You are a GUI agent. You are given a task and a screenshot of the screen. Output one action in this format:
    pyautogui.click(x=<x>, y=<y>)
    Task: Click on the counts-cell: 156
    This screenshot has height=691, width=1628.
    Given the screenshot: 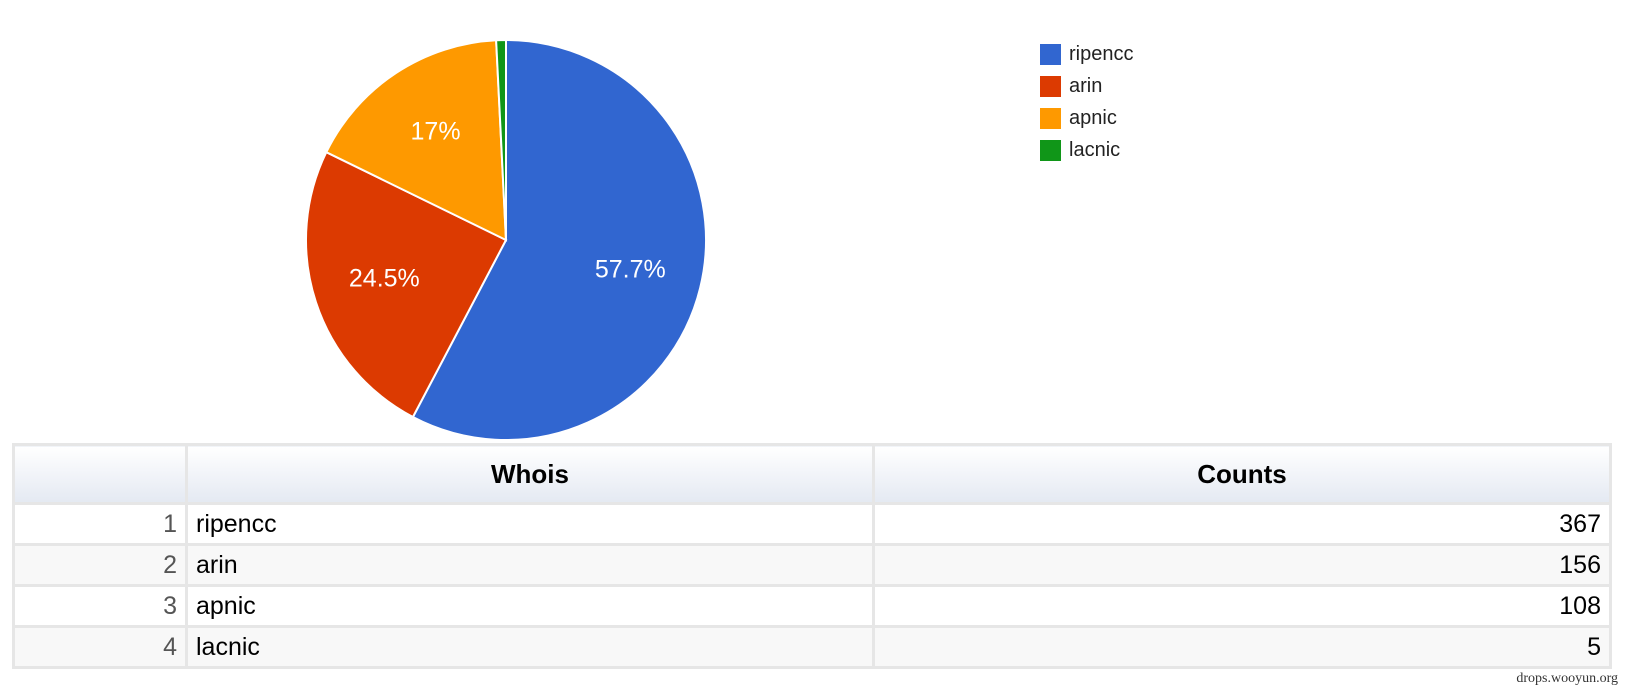 What is the action you would take?
    pyautogui.click(x=1242, y=565)
    